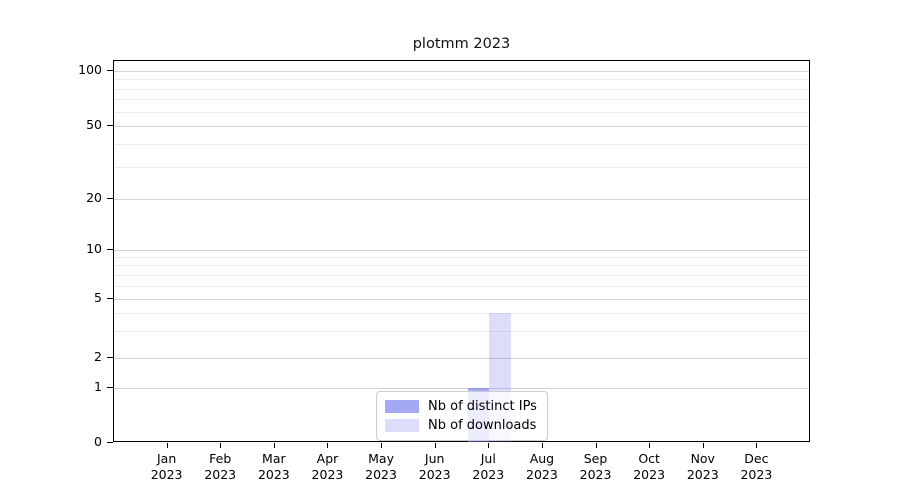 The height and width of the screenshot is (500, 900). Describe the element at coordinates (482, 406) in the screenshot. I see `legend-label: Nb of distinct IPs` at that location.